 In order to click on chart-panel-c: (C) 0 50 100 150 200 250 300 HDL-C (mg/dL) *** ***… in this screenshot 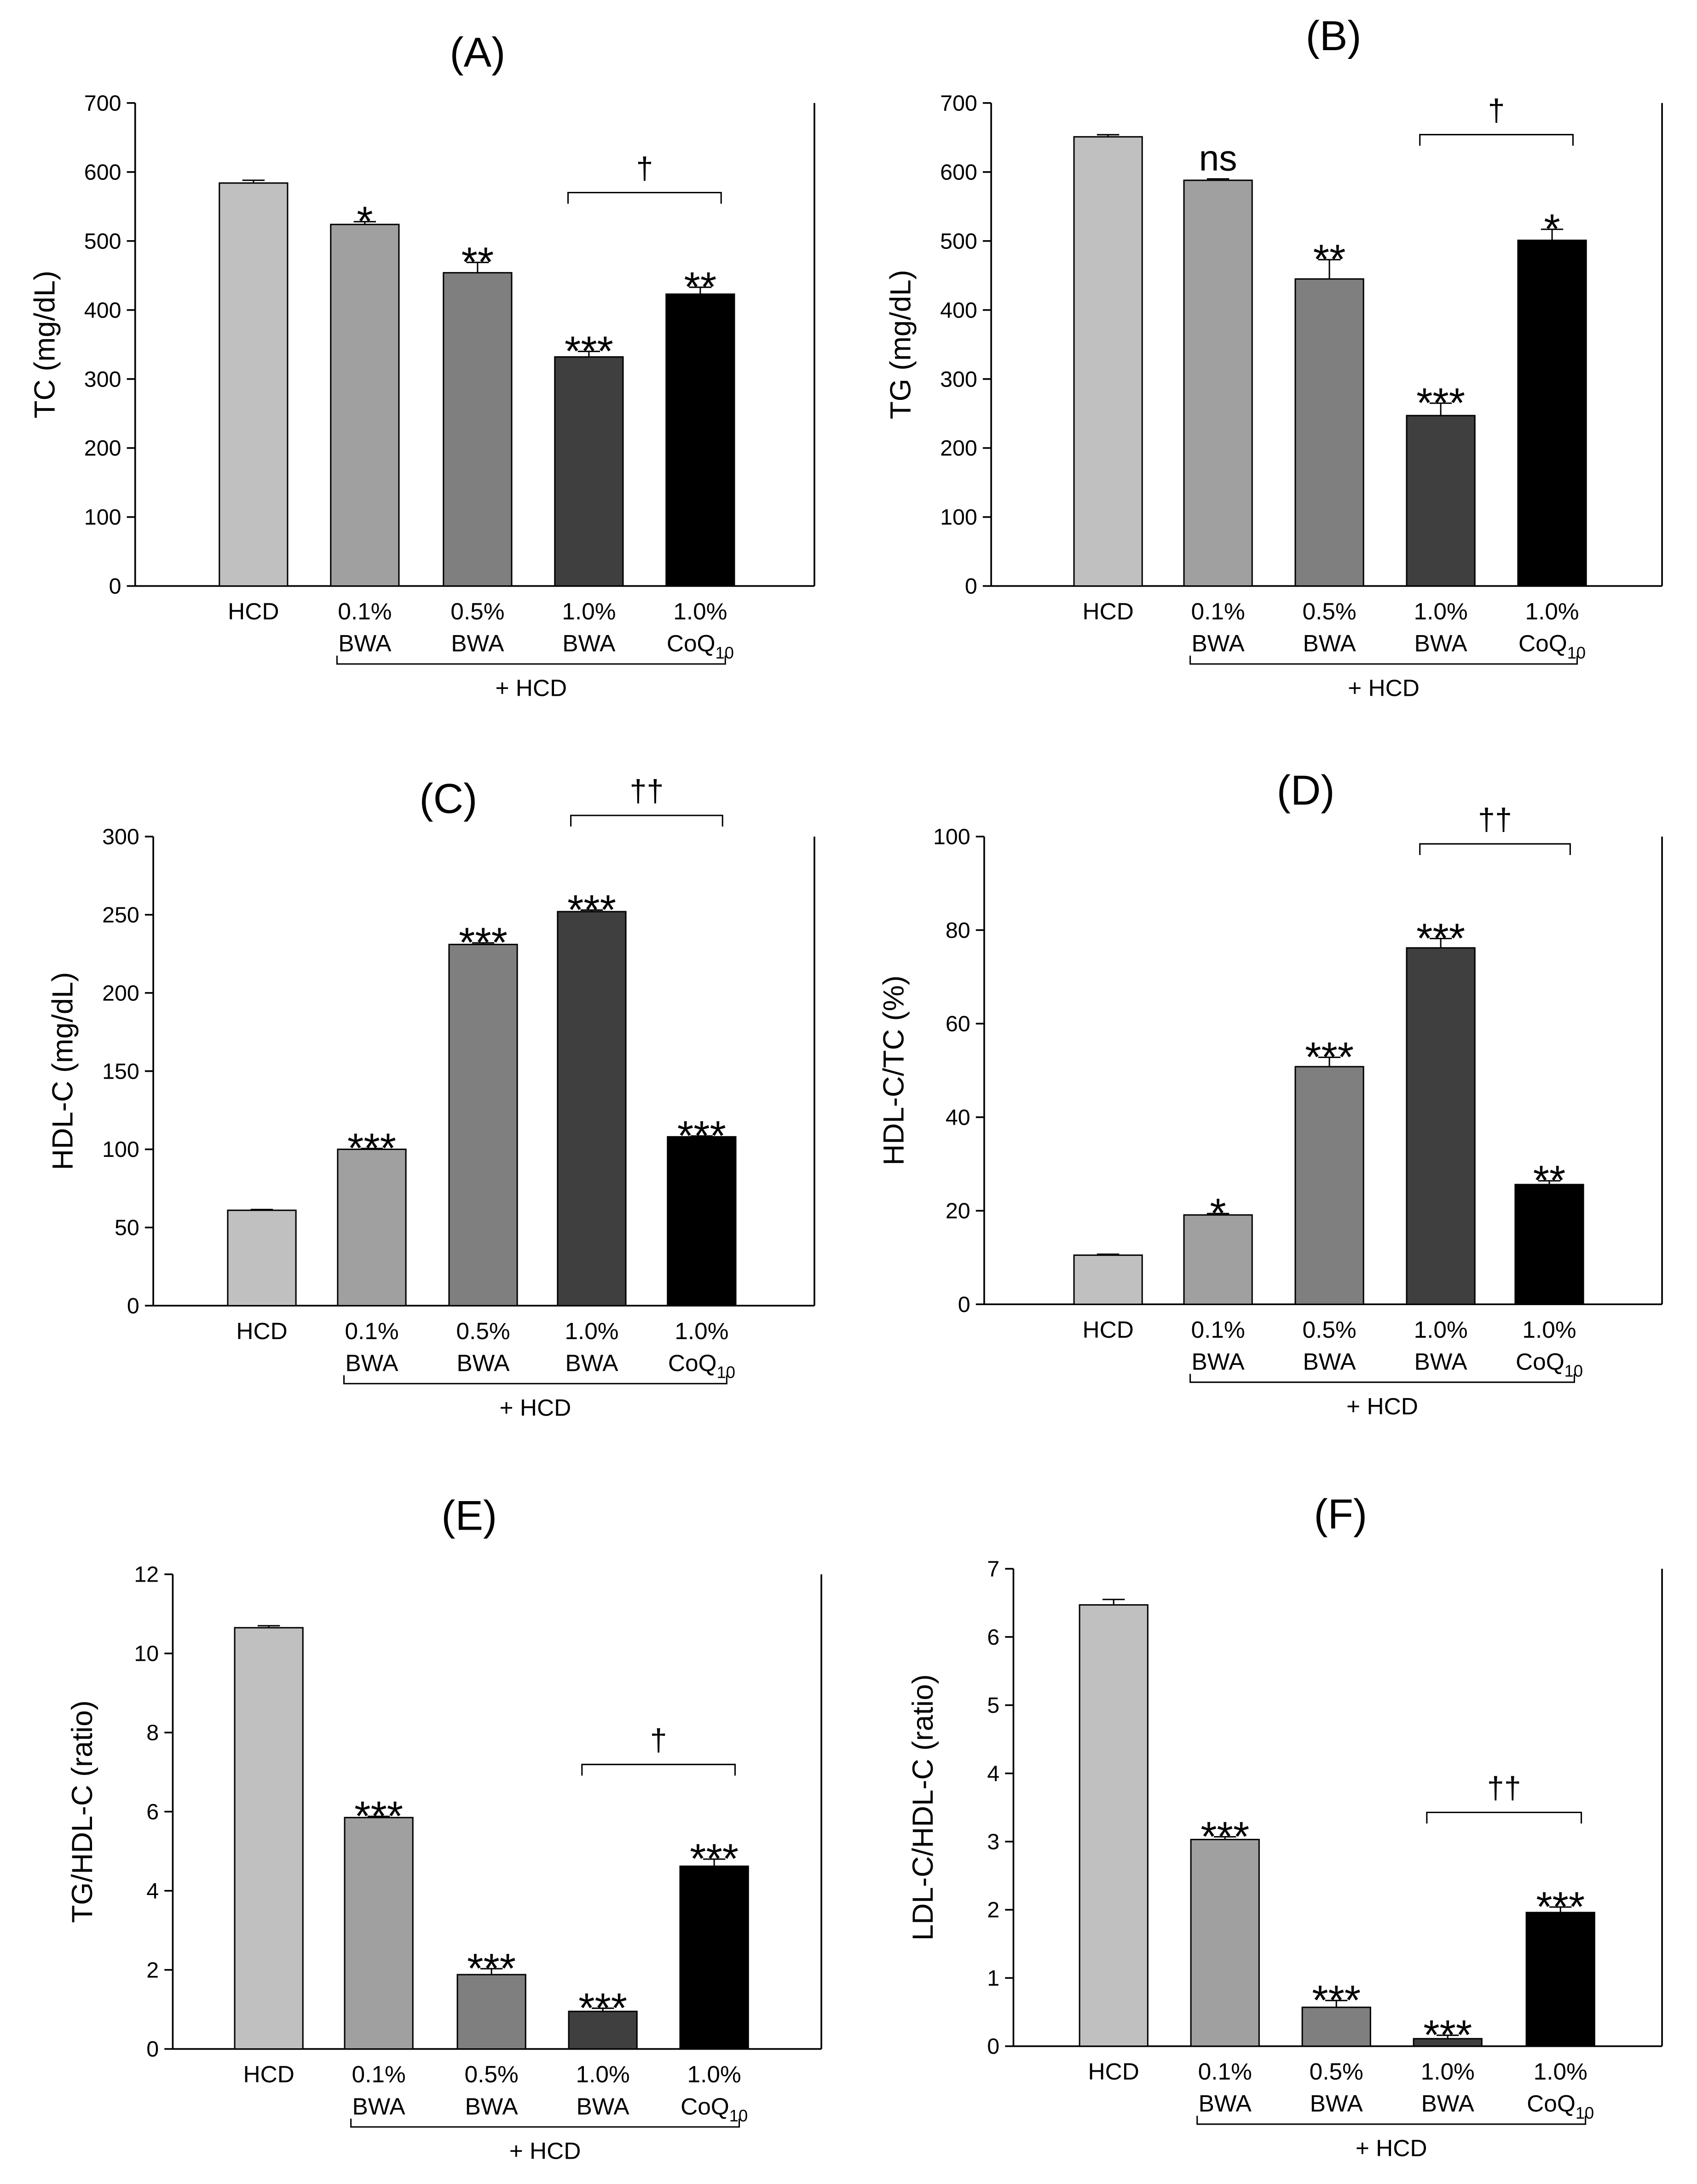, I will do `click(430, 1097)`.